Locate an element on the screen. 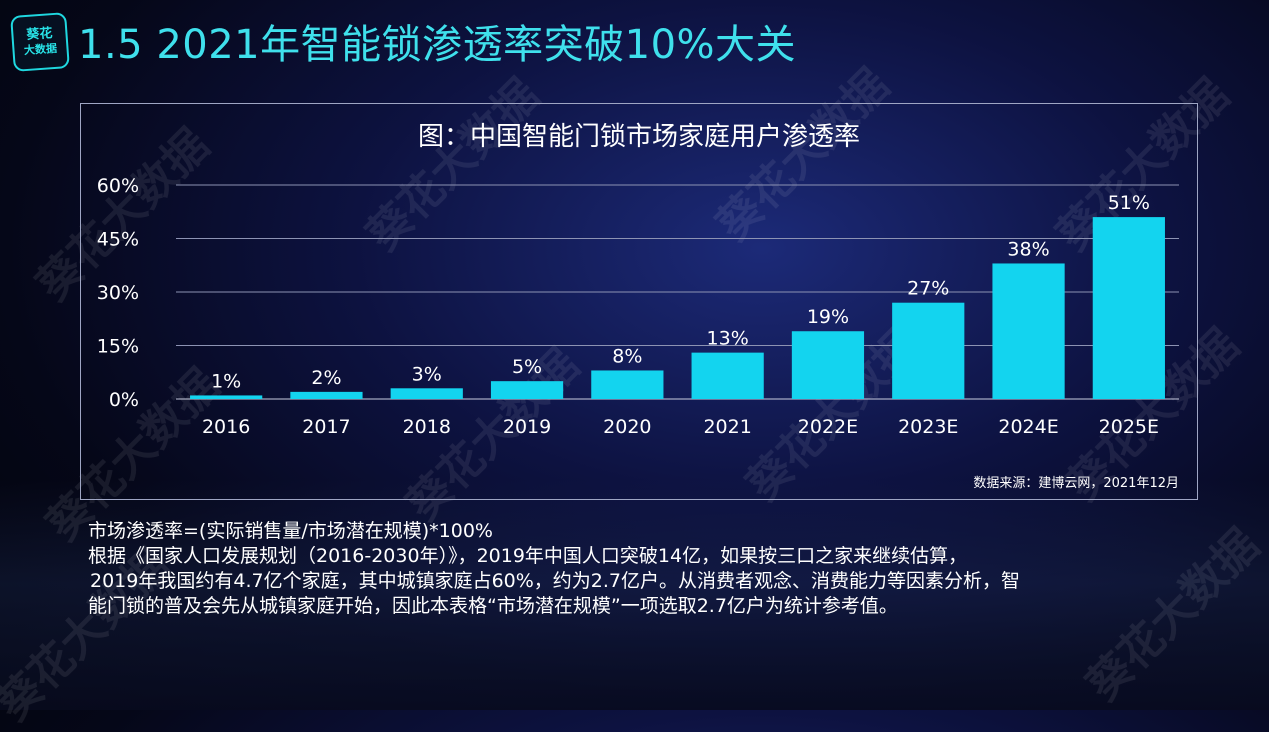  x-tick-label: 2022E is located at coordinates (828, 427).